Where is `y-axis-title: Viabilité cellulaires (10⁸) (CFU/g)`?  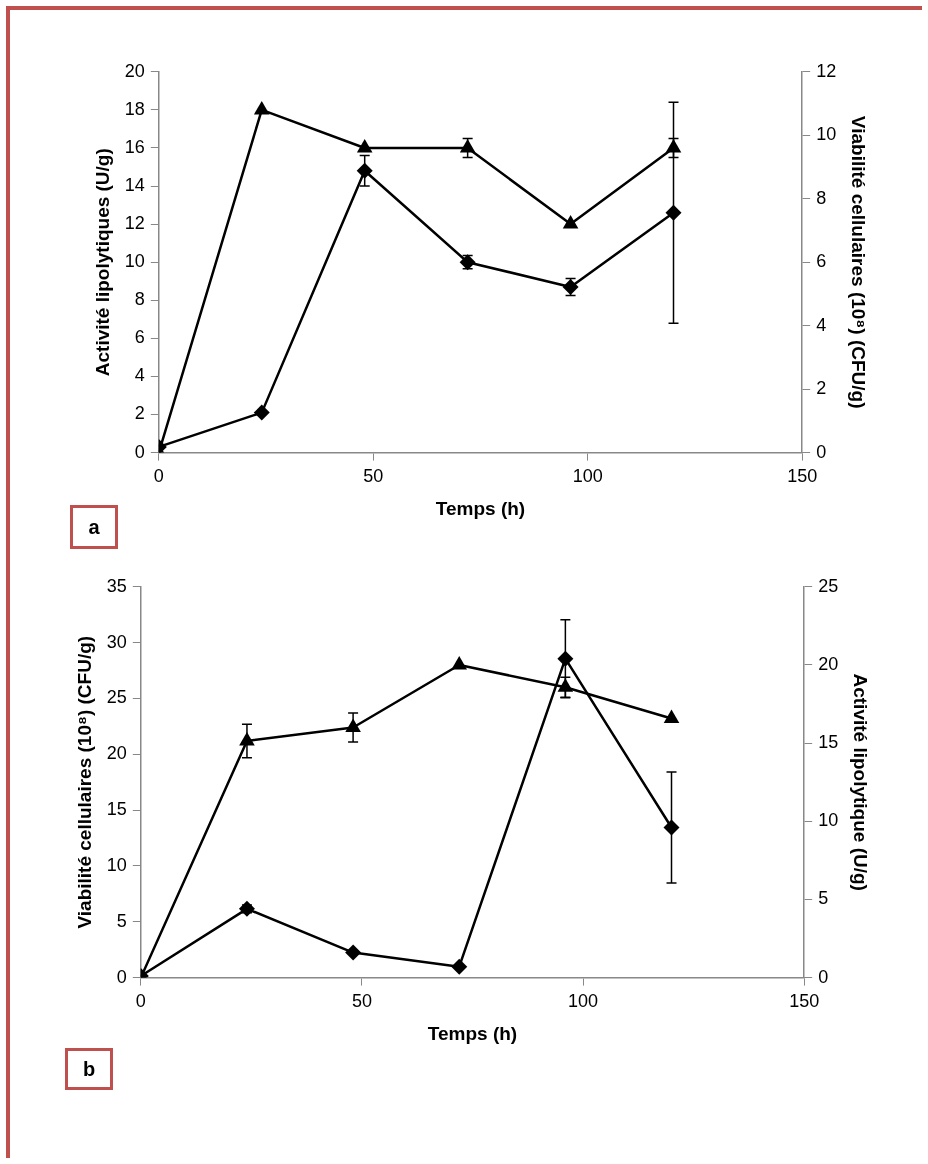 y-axis-title: Viabilité cellulaires (10⁸) (CFU/g) is located at coordinates (84, 782).